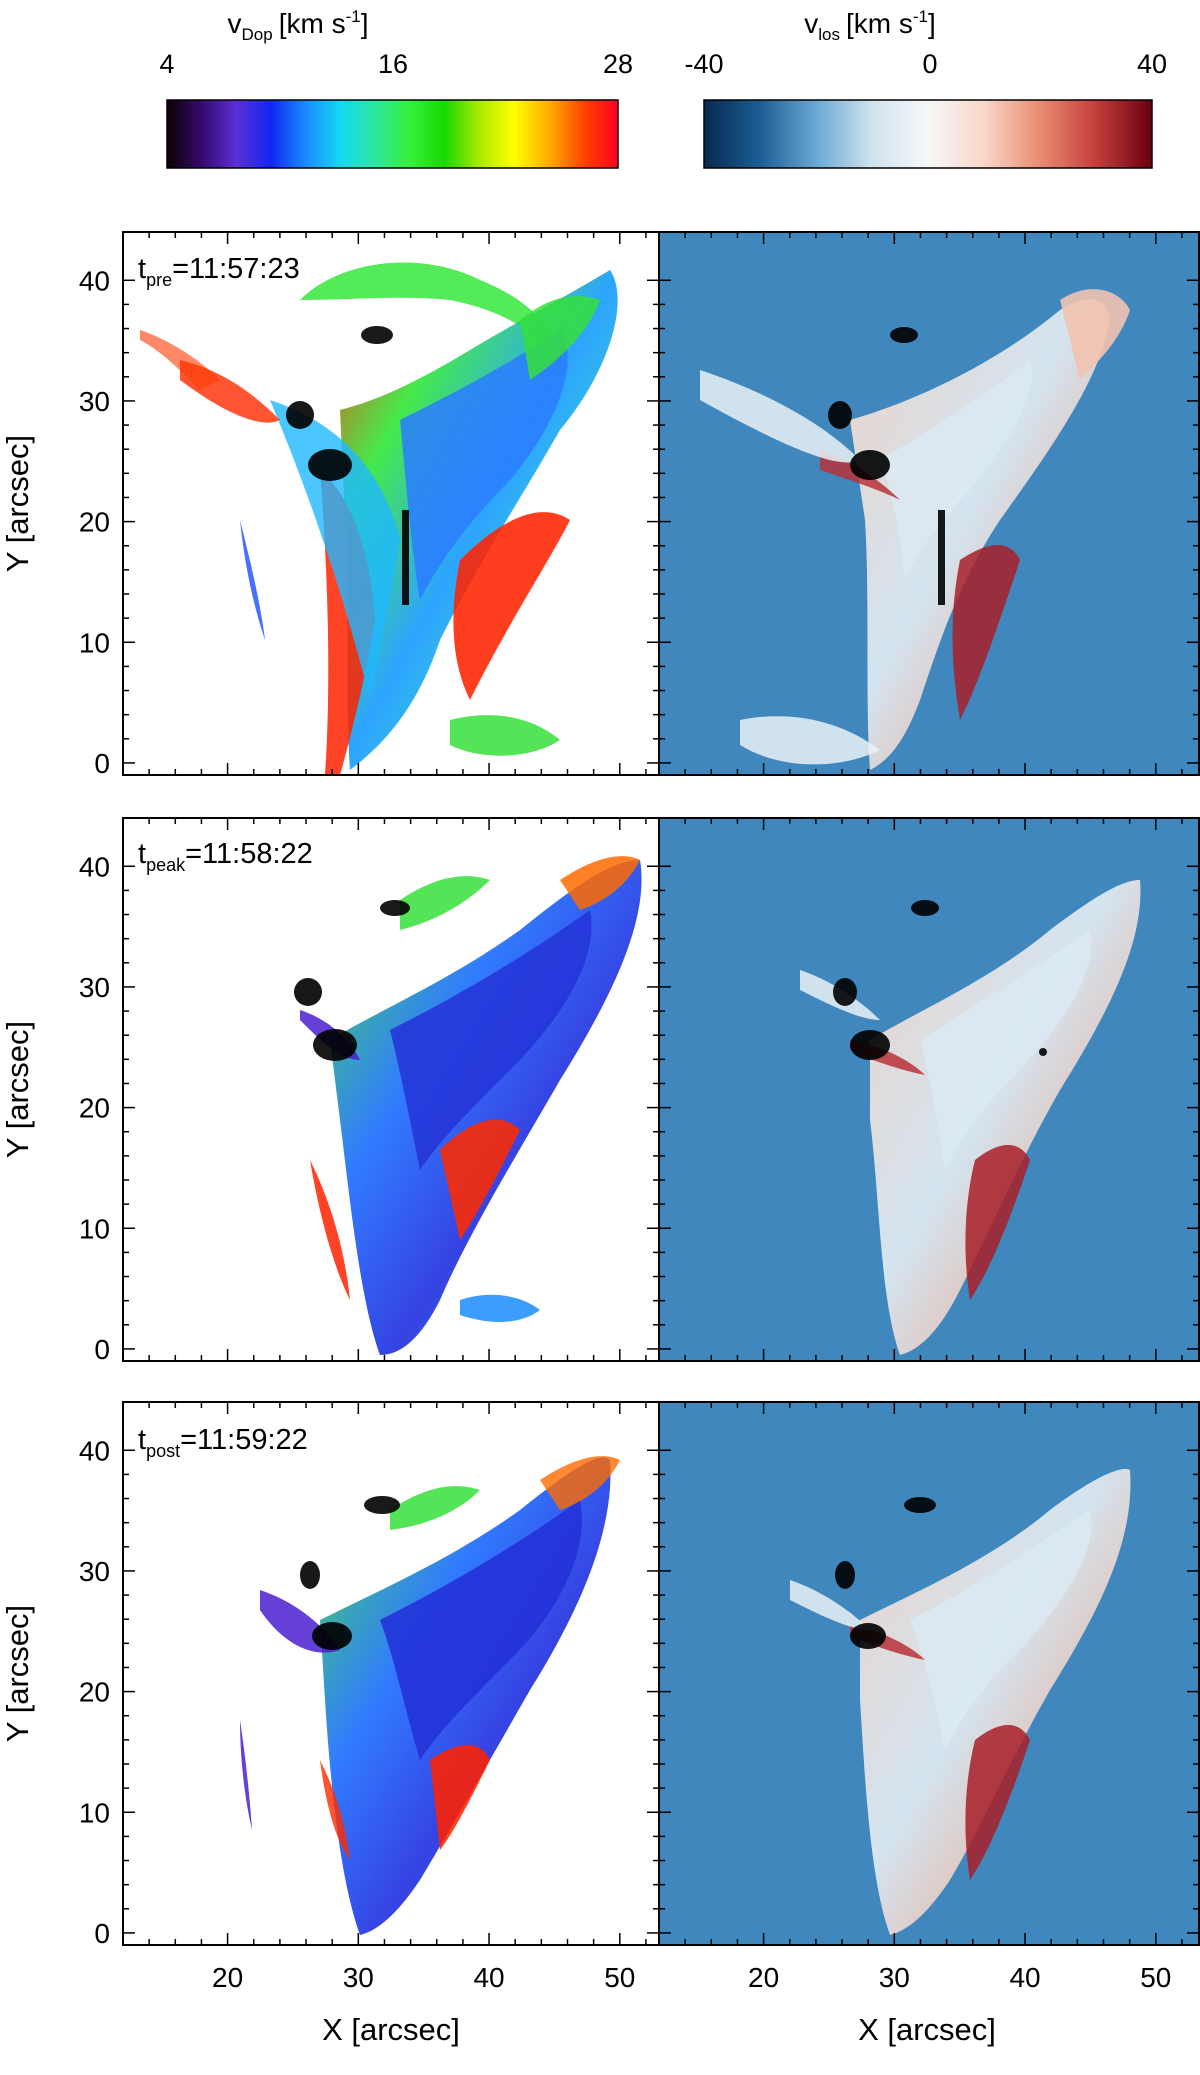 This screenshot has width=1200, height=2075. Describe the element at coordinates (392, 134) in the screenshot. I see `colorbar-vdop-bar` at that location.